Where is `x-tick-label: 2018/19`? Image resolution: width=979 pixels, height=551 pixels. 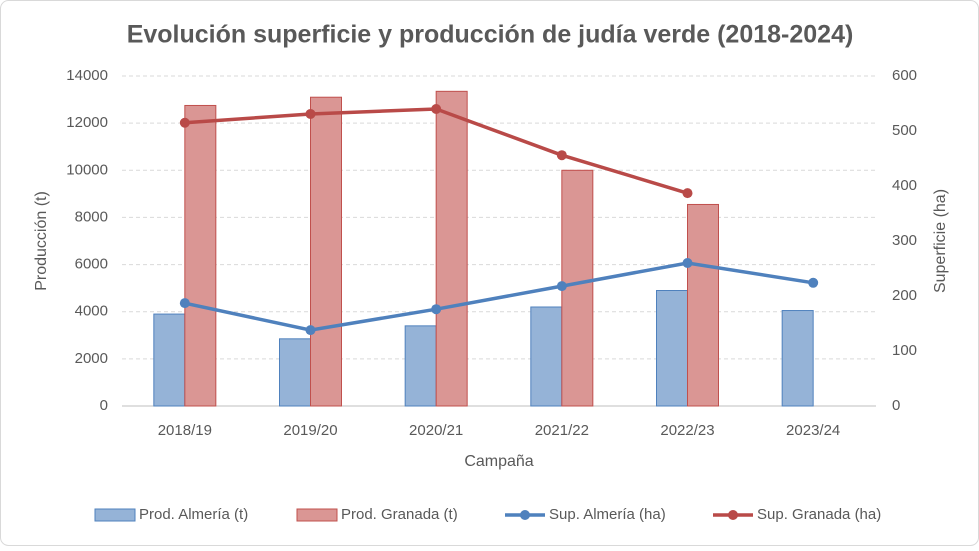
x-tick-label: 2018/19 is located at coordinates (185, 430).